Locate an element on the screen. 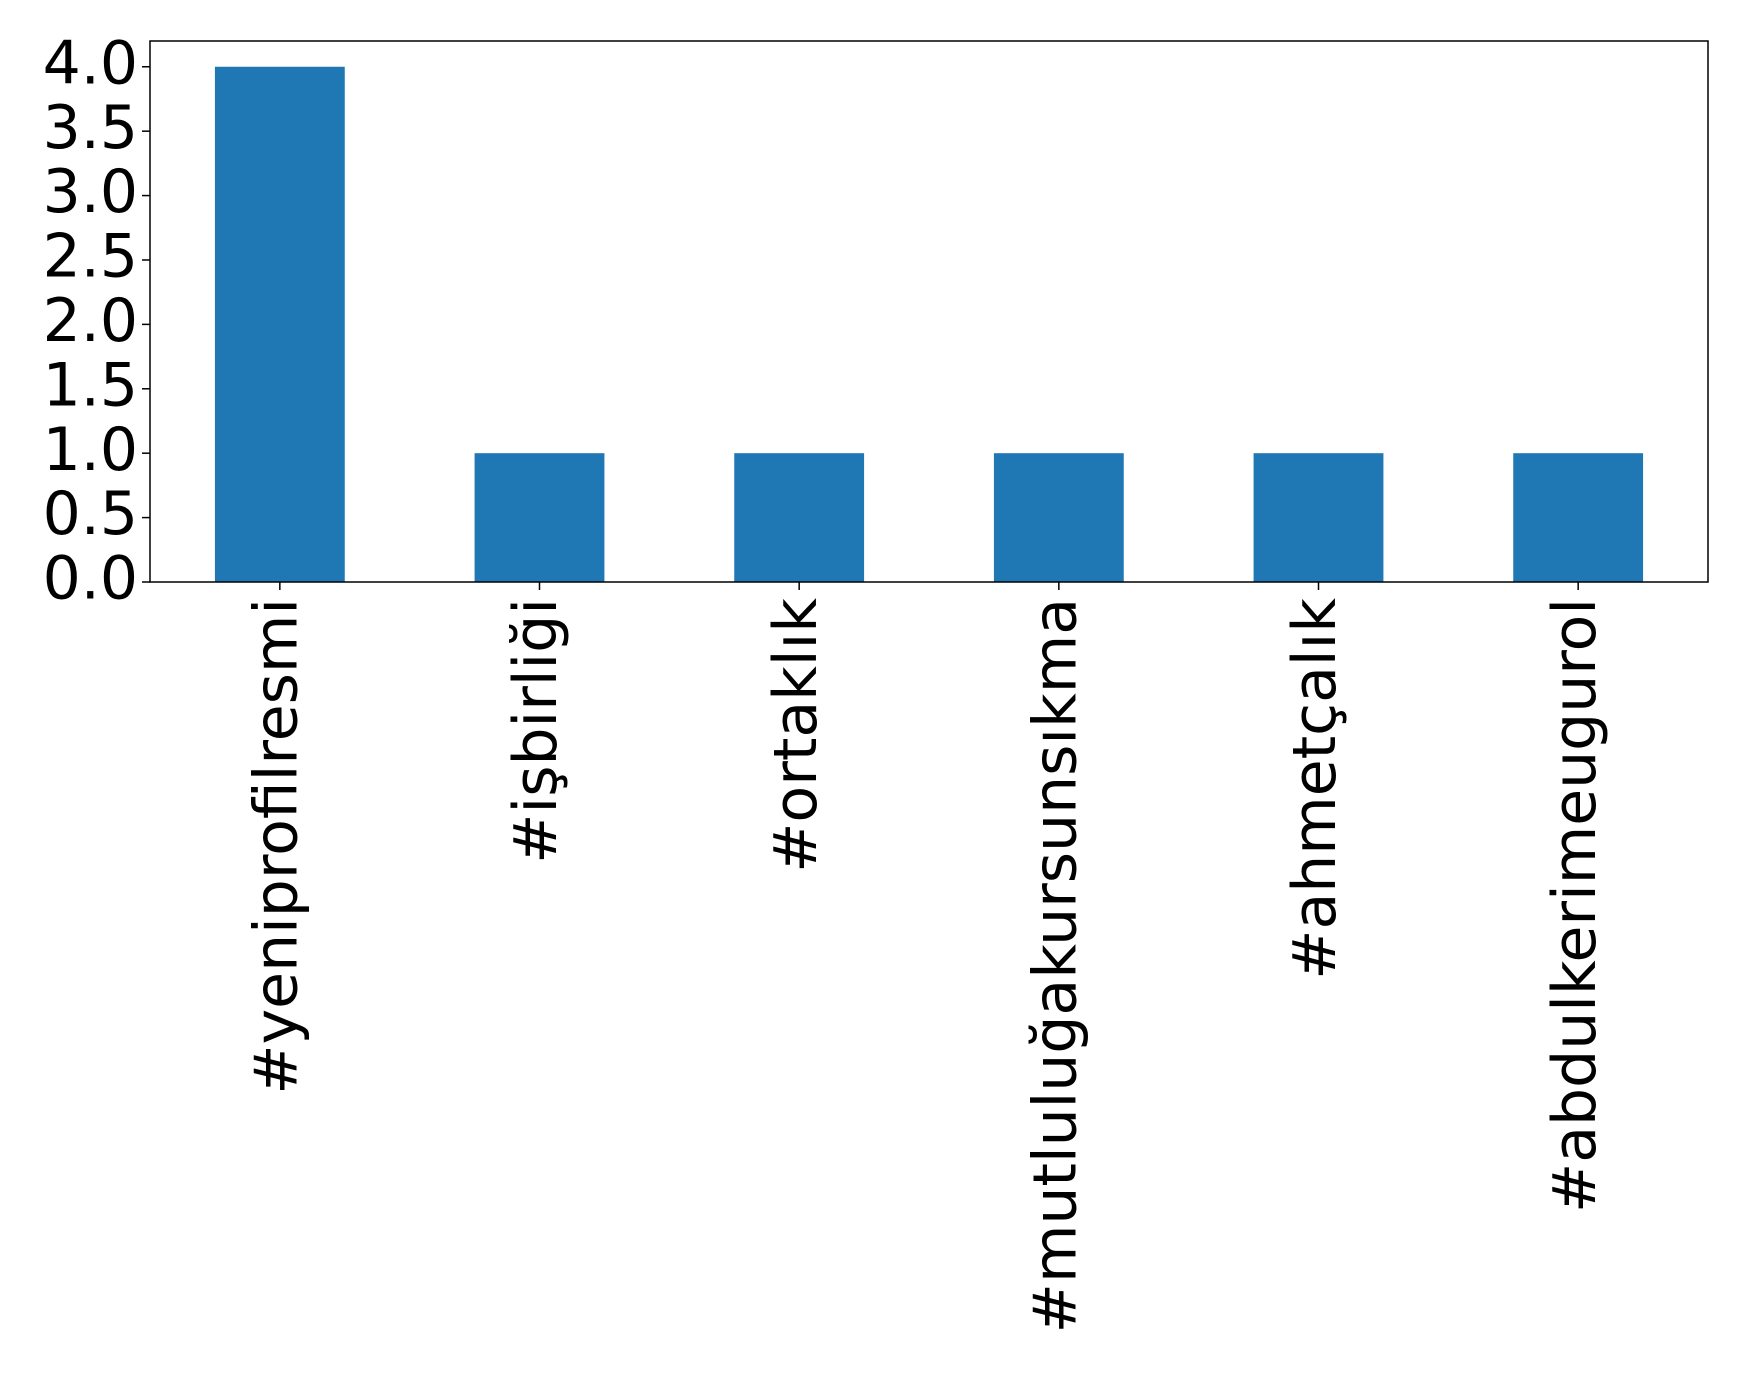 The image size is (1739, 1393). x-tick-label: #abdulkerimeugurol is located at coordinates (1575, 905).